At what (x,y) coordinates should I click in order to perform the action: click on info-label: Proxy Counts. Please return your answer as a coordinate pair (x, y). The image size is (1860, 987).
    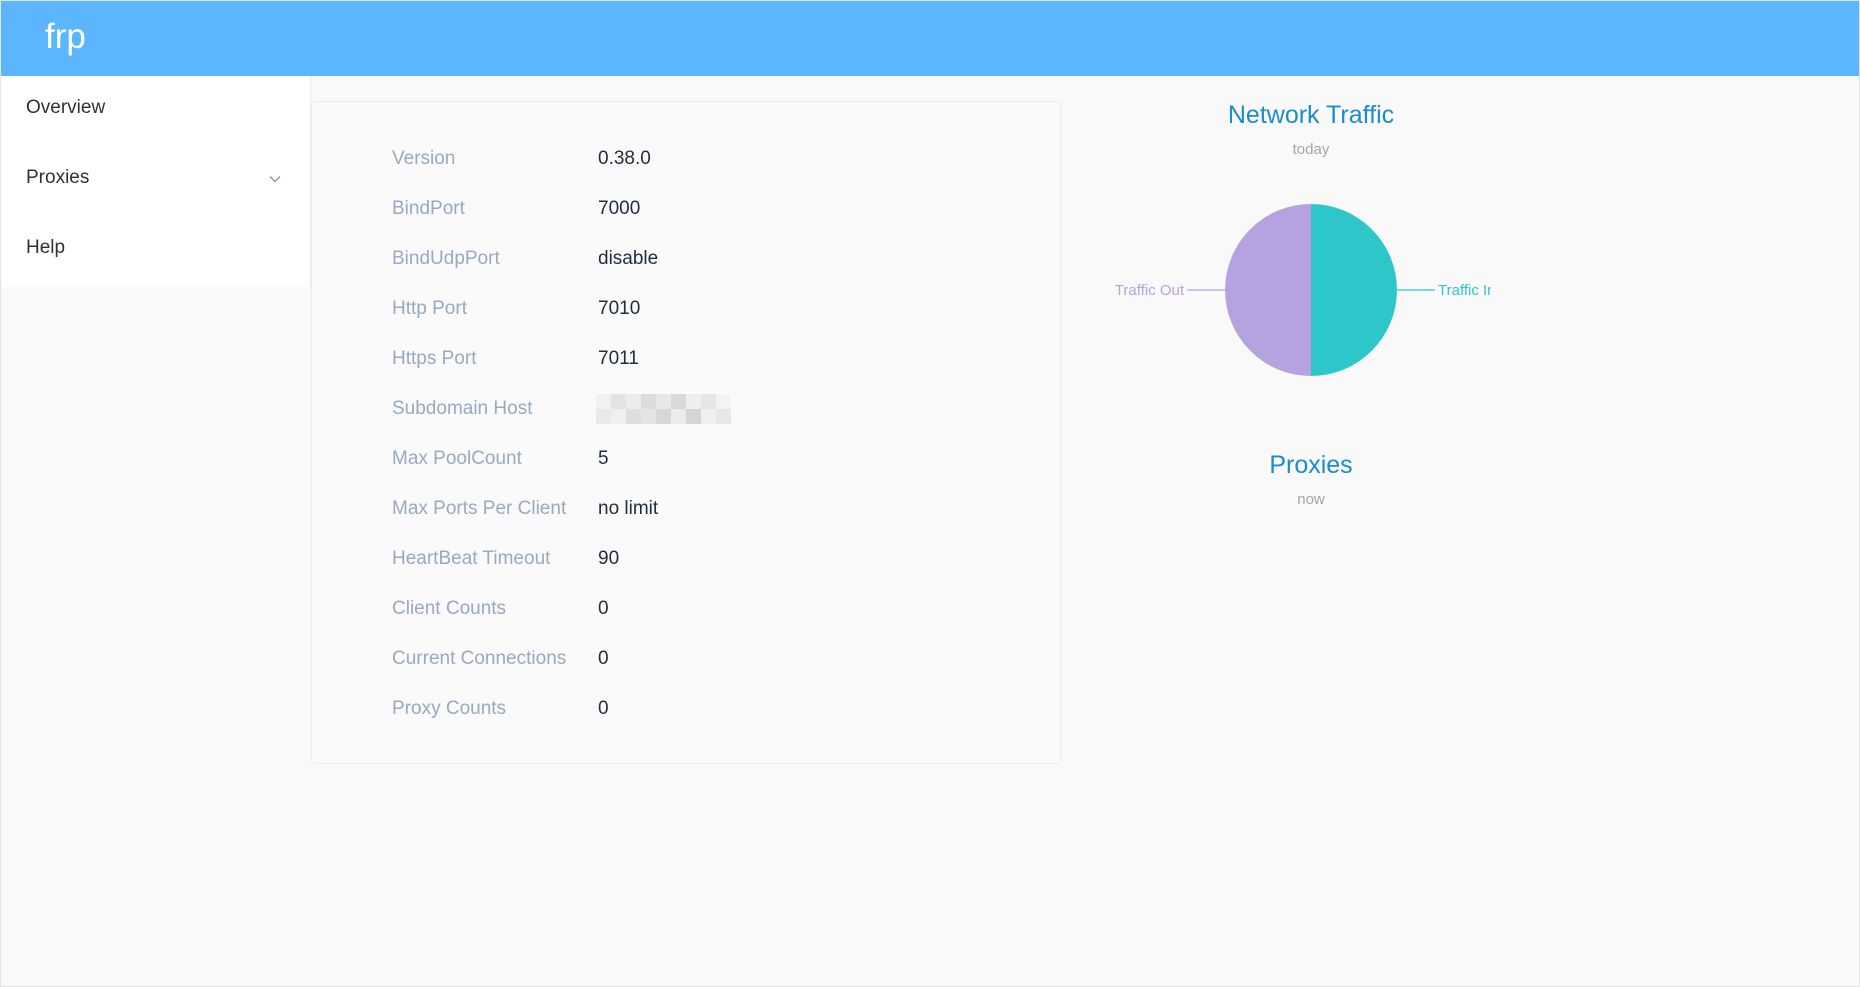
    Looking at the image, I should click on (449, 708).